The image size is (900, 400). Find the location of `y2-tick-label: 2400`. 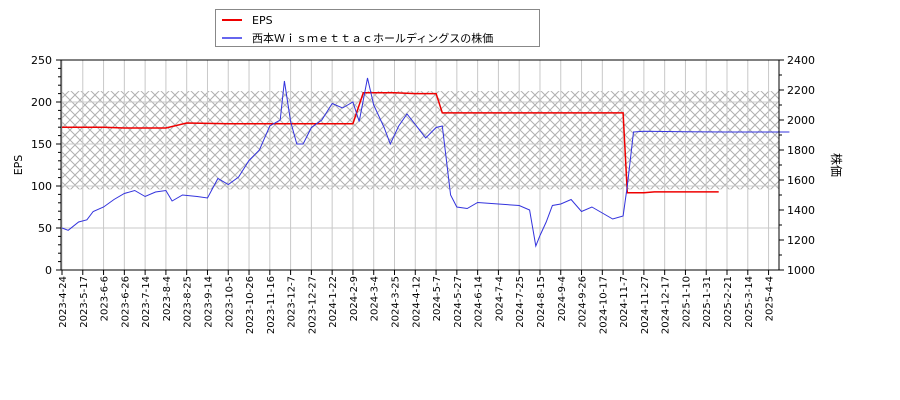

y2-tick-label: 2400 is located at coordinates (801, 60).